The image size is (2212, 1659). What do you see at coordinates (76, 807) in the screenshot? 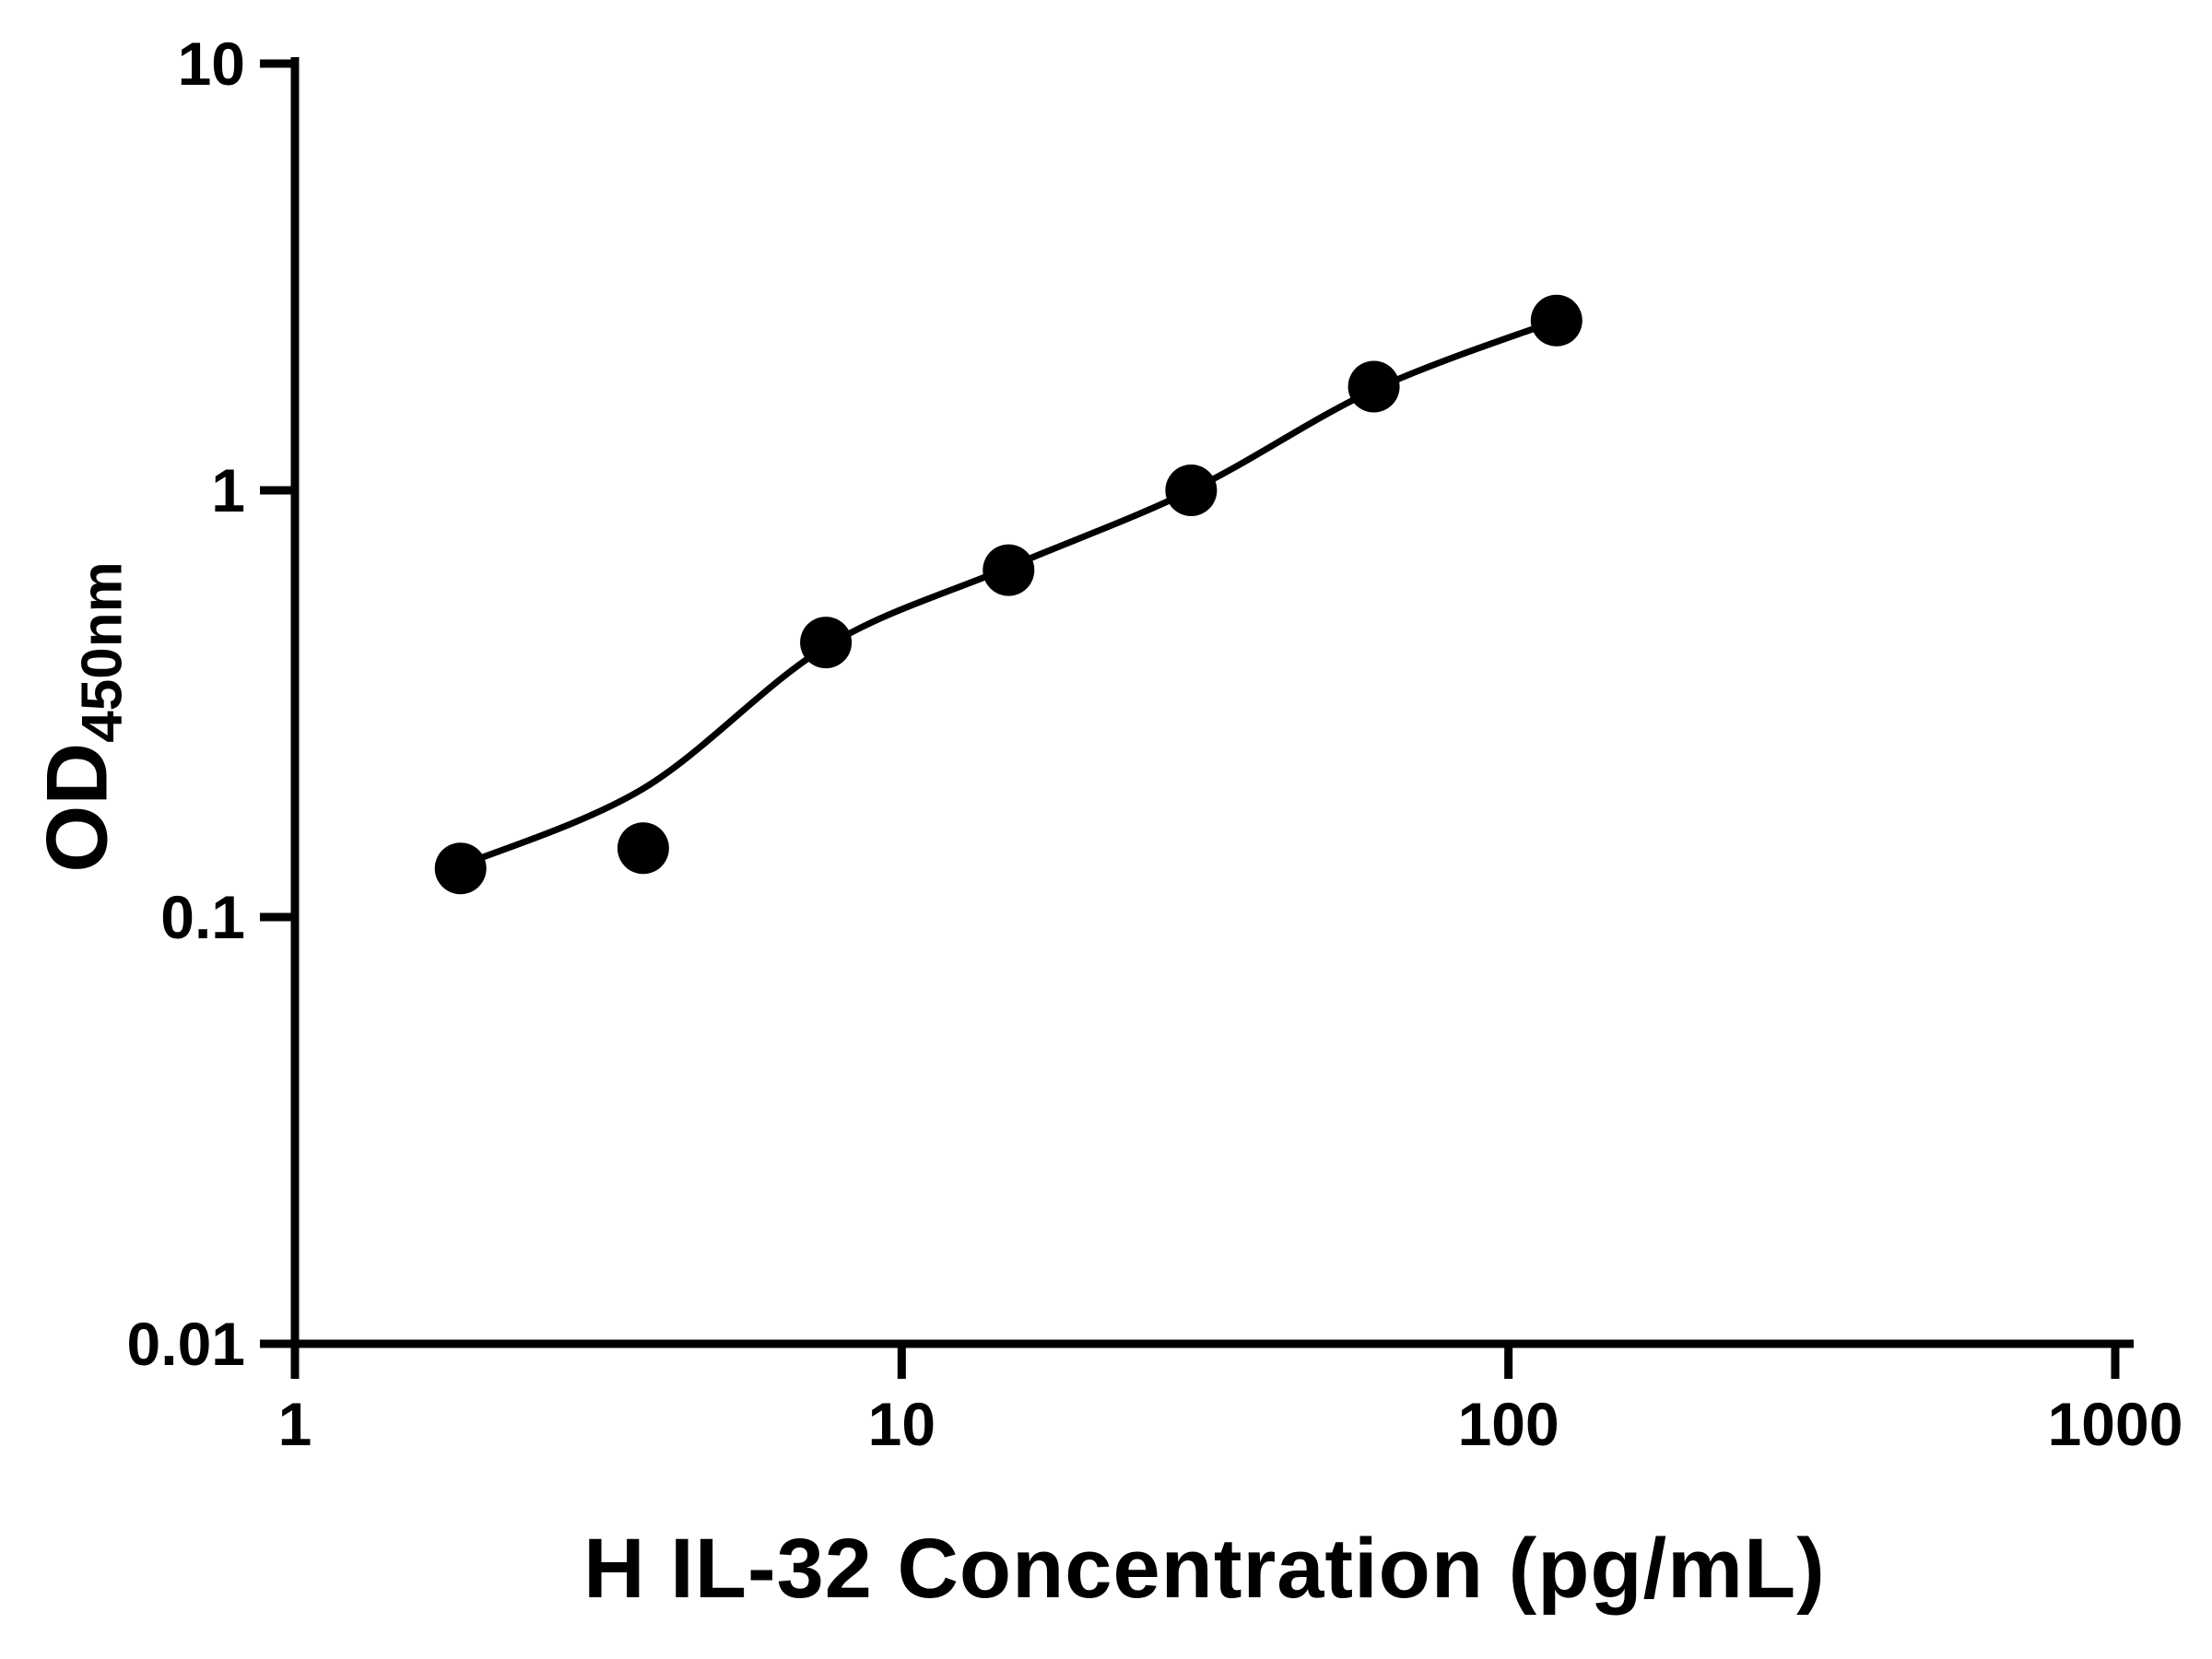
I see `y-axis-title-main: OD` at bounding box center [76, 807].